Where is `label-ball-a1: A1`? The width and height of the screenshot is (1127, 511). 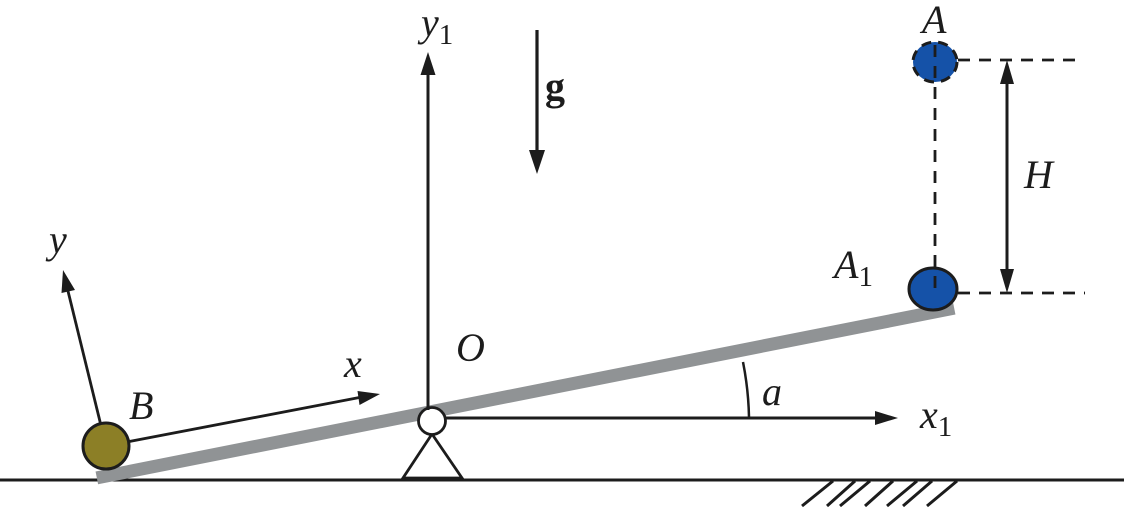 label-ball-a1: A1 is located at coordinates (852, 267).